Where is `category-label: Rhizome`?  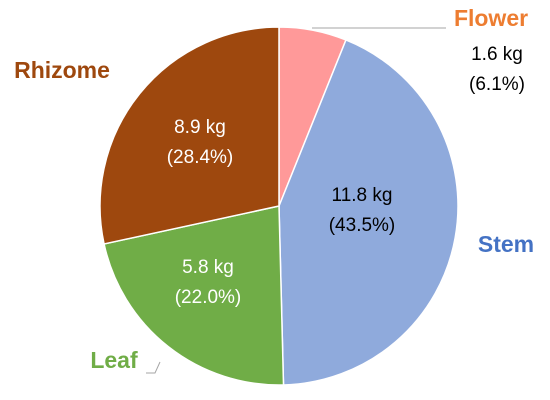
category-label: Rhizome is located at coordinates (62, 70).